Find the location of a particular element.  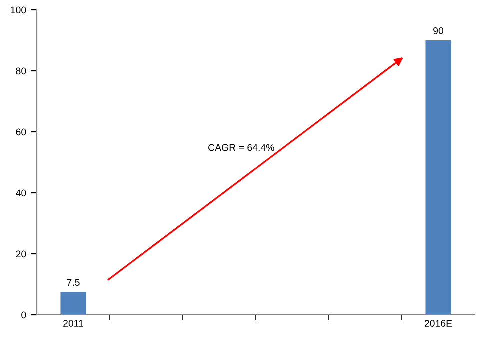

y-tick-label: 80 is located at coordinates (21, 71).